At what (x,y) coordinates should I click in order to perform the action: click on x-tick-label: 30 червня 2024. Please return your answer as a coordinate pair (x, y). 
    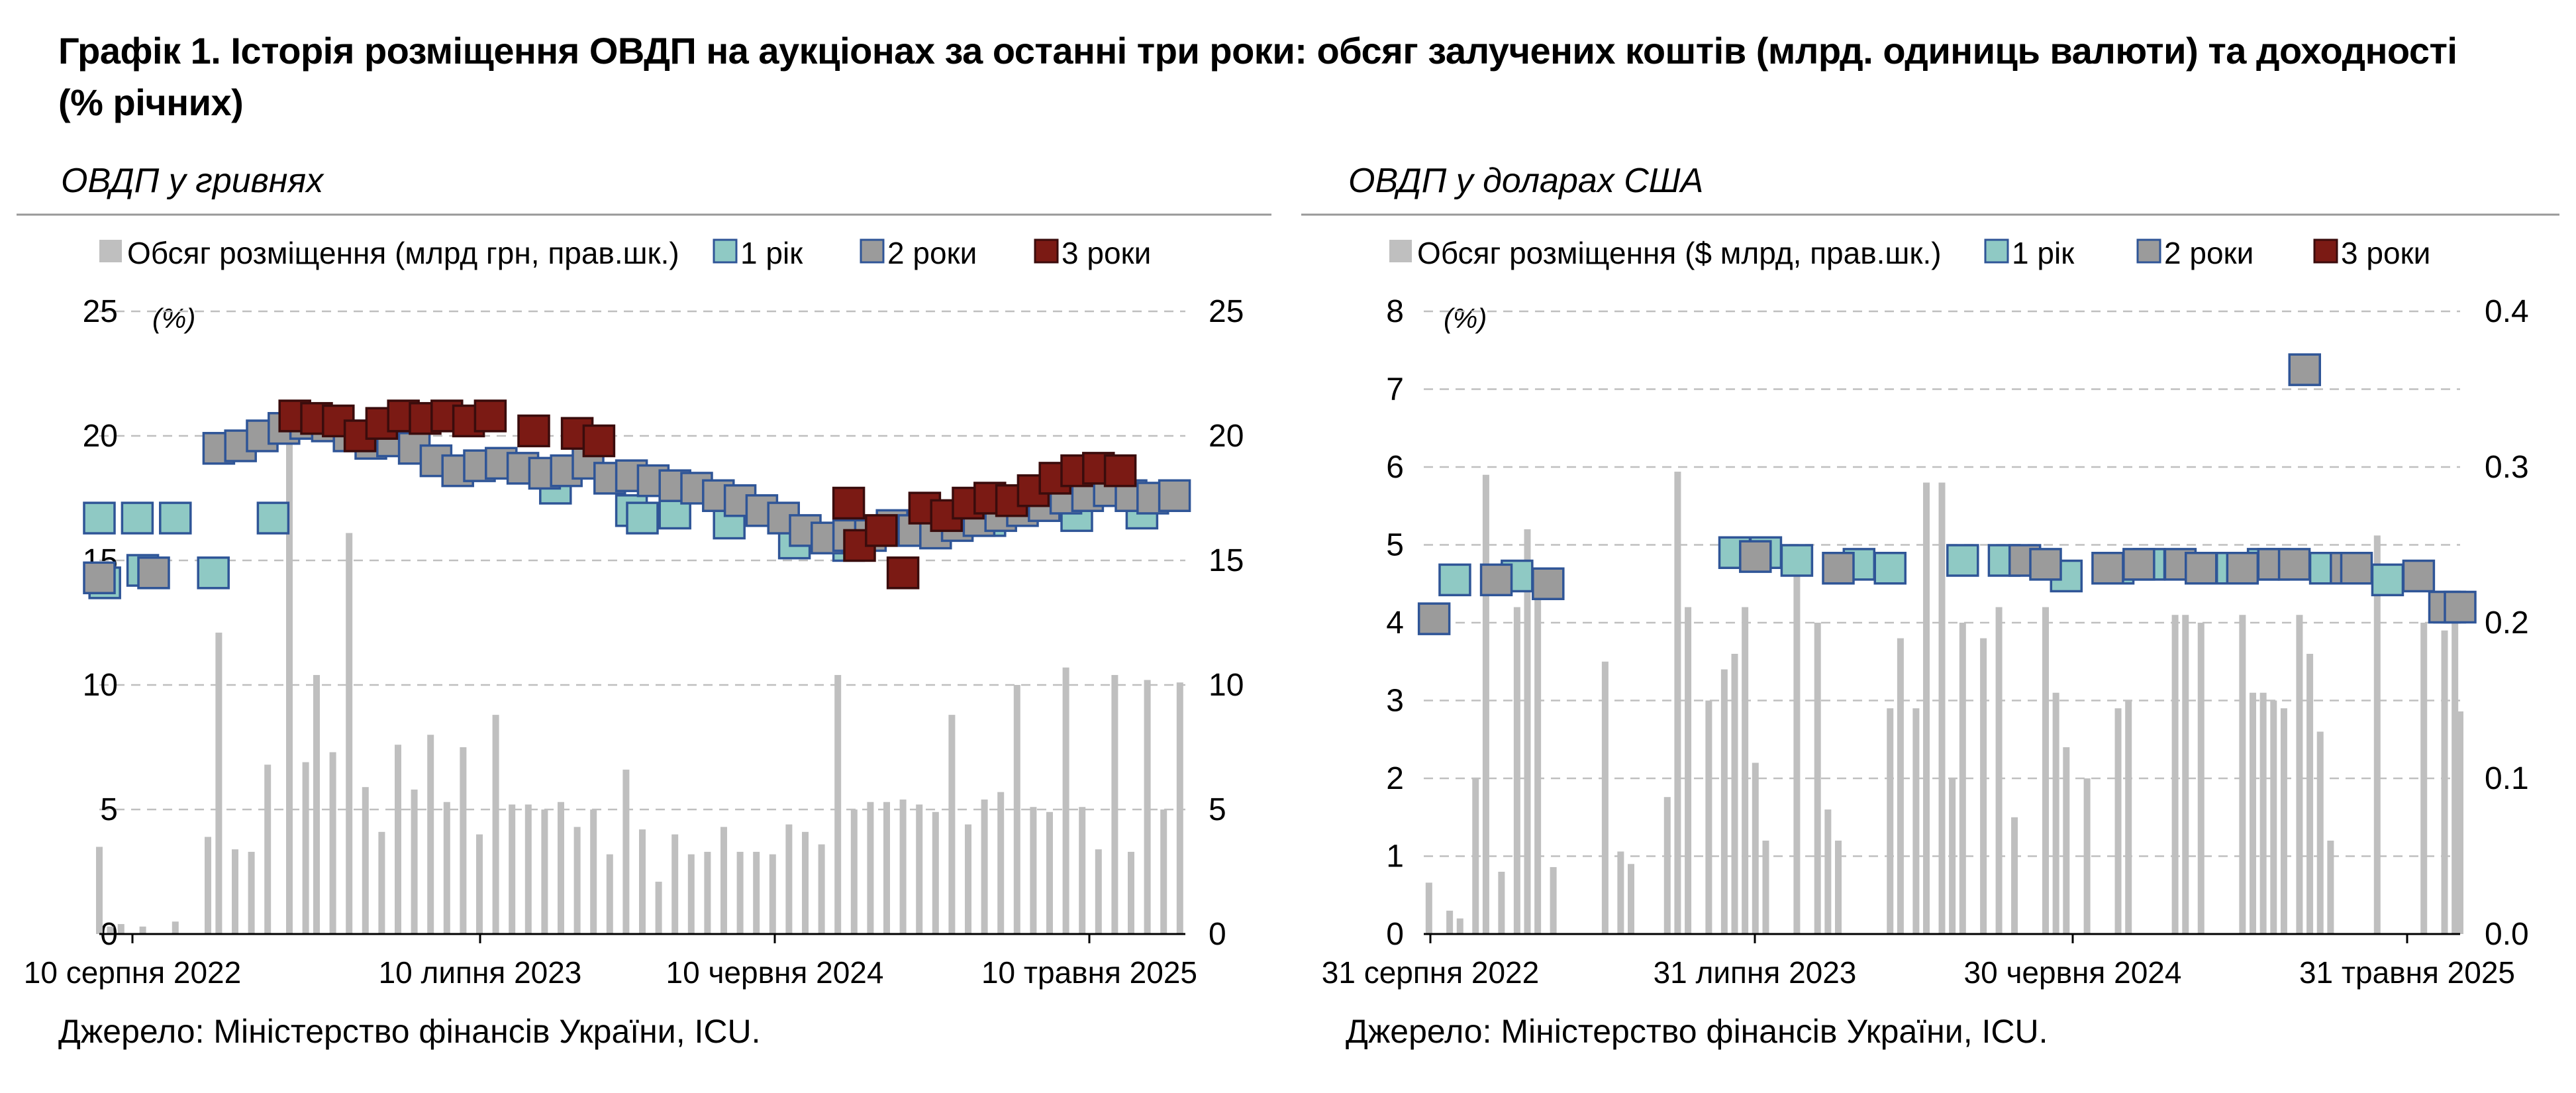
    Looking at the image, I should click on (2073, 973).